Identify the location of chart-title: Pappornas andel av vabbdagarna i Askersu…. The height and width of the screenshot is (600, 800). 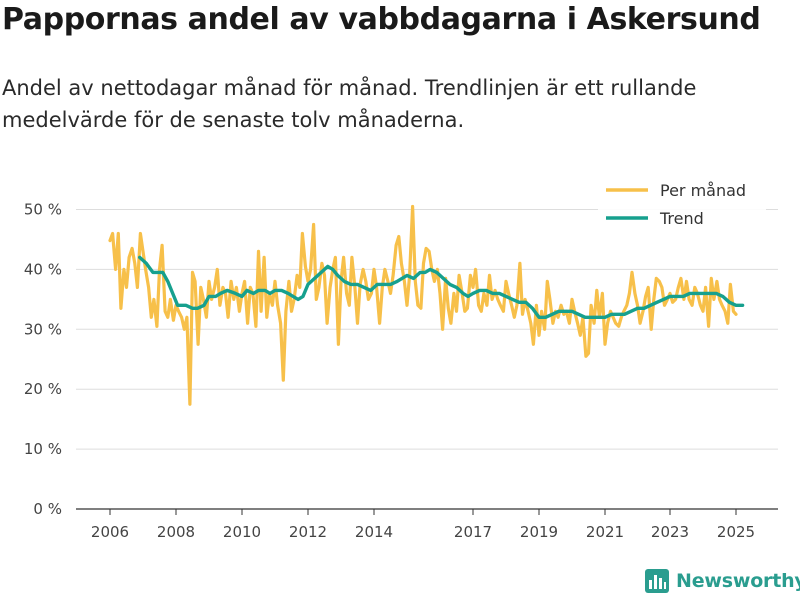
(381, 19).